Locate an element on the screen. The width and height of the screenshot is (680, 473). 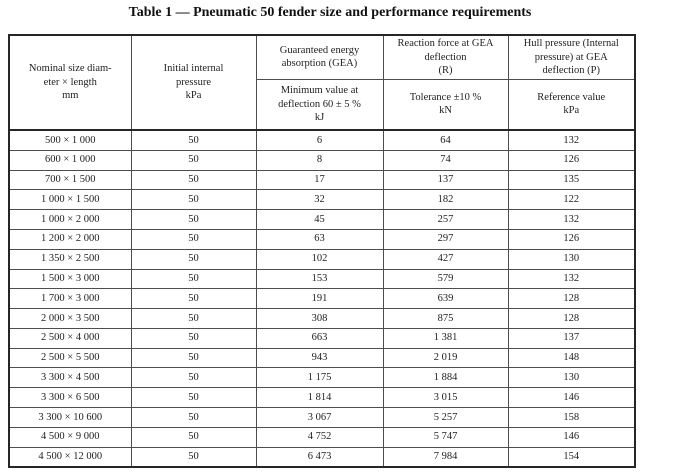
table-cell: 191 is located at coordinates (319, 299).